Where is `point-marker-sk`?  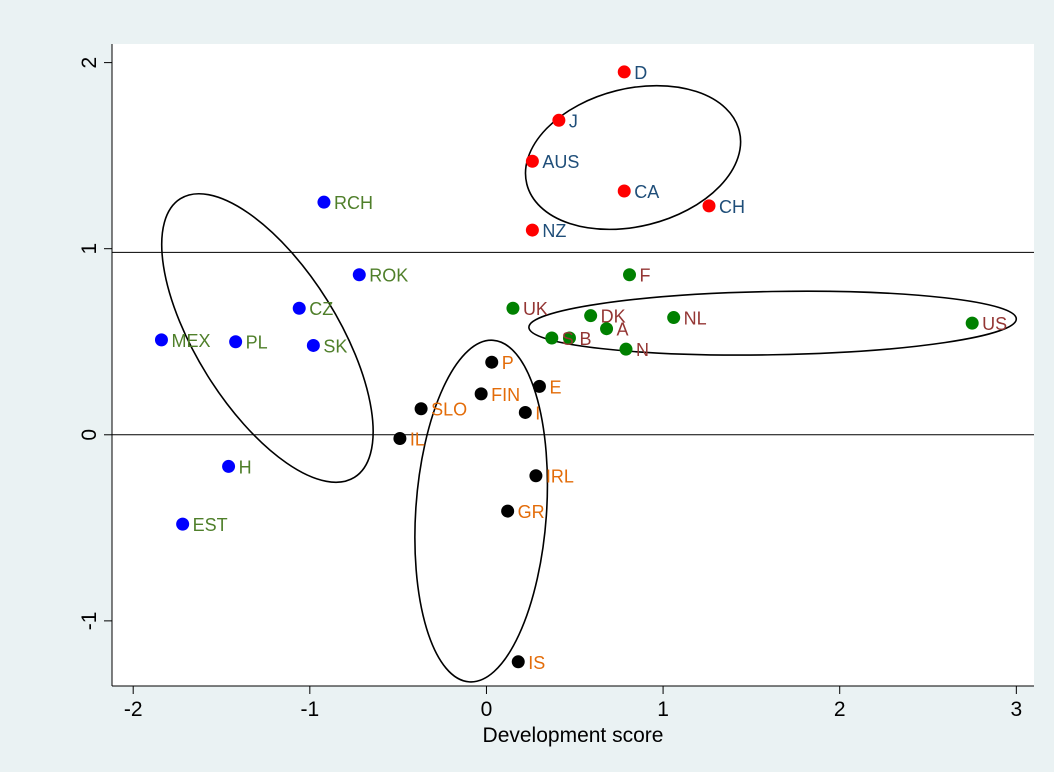 point-marker-sk is located at coordinates (313, 345).